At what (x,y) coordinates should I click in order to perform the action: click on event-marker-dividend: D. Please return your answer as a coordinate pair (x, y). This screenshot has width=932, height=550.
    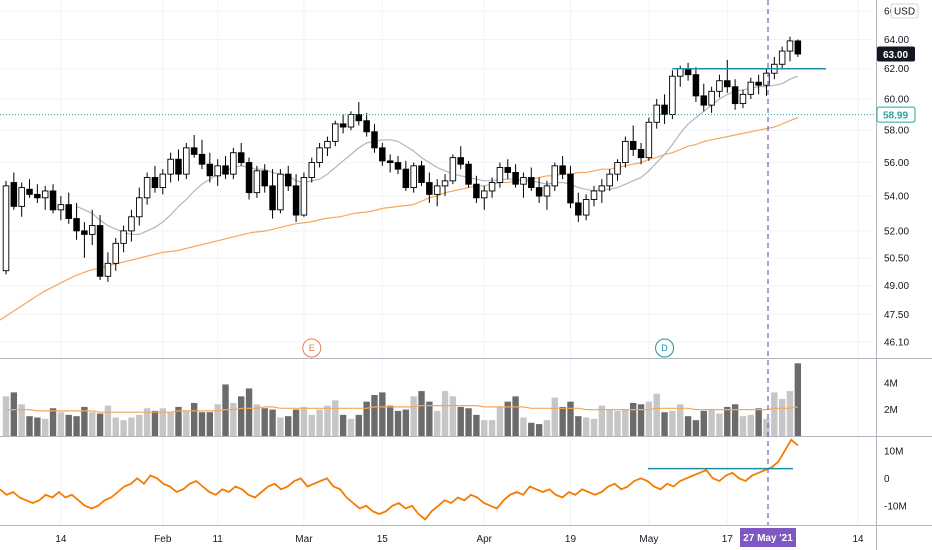
    Looking at the image, I should click on (665, 348).